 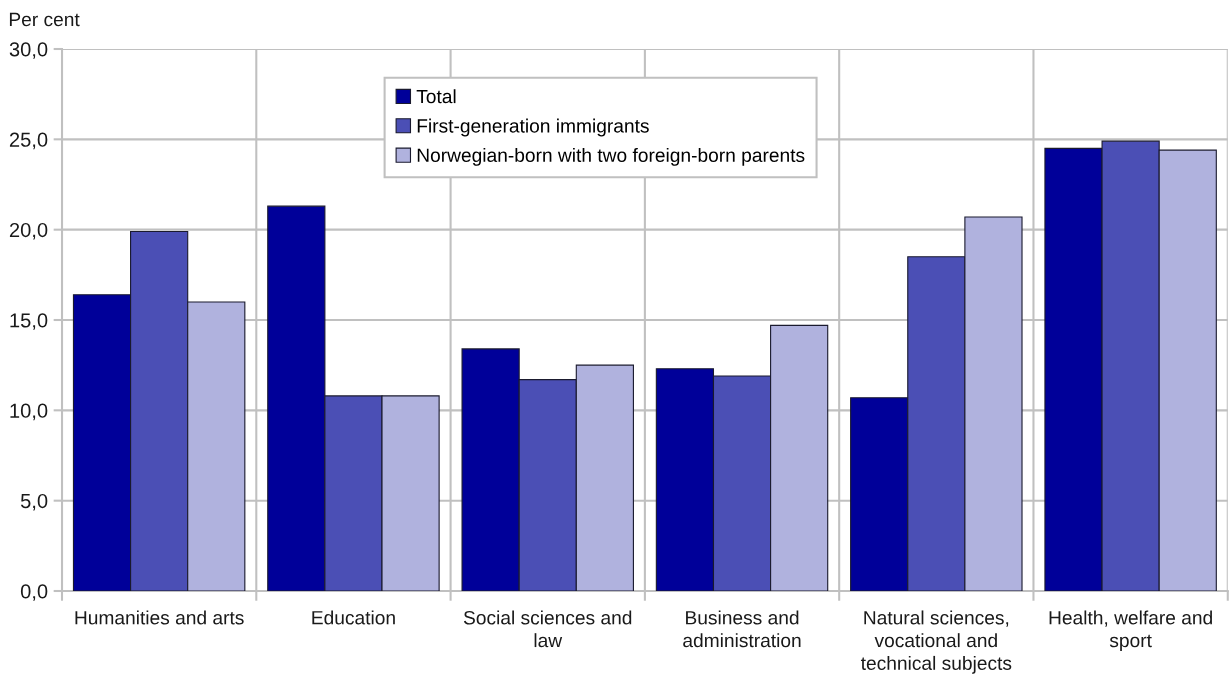 What do you see at coordinates (936, 642) in the screenshot?
I see `x-tick-label: Natural sciences, vocational and technical subjects` at bounding box center [936, 642].